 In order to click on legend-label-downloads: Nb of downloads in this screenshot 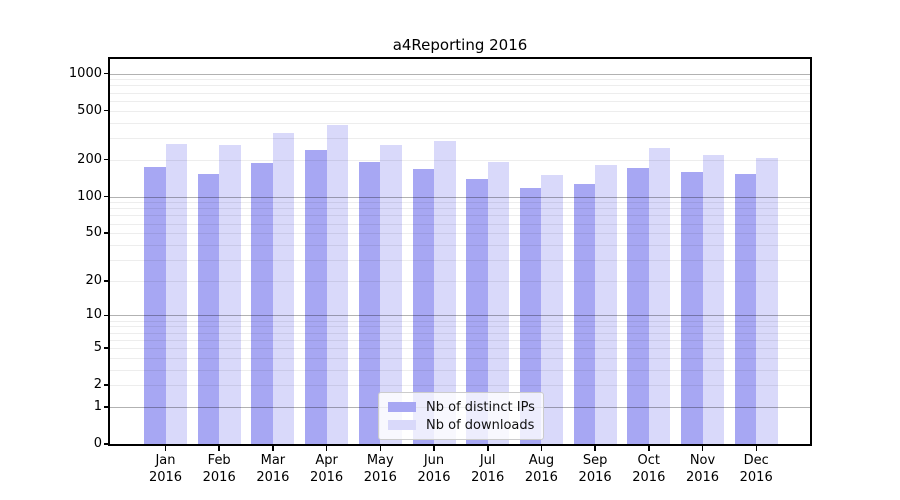, I will do `click(480, 425)`.